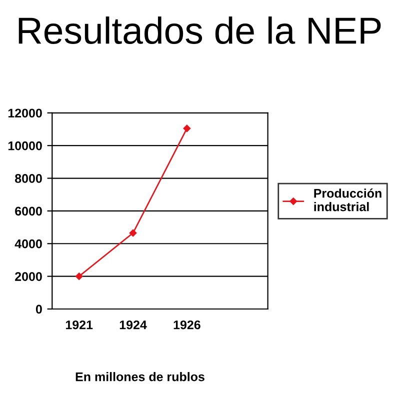 The height and width of the screenshot is (412, 395). I want to click on legend-label: Producción industrial, so click(348, 200).